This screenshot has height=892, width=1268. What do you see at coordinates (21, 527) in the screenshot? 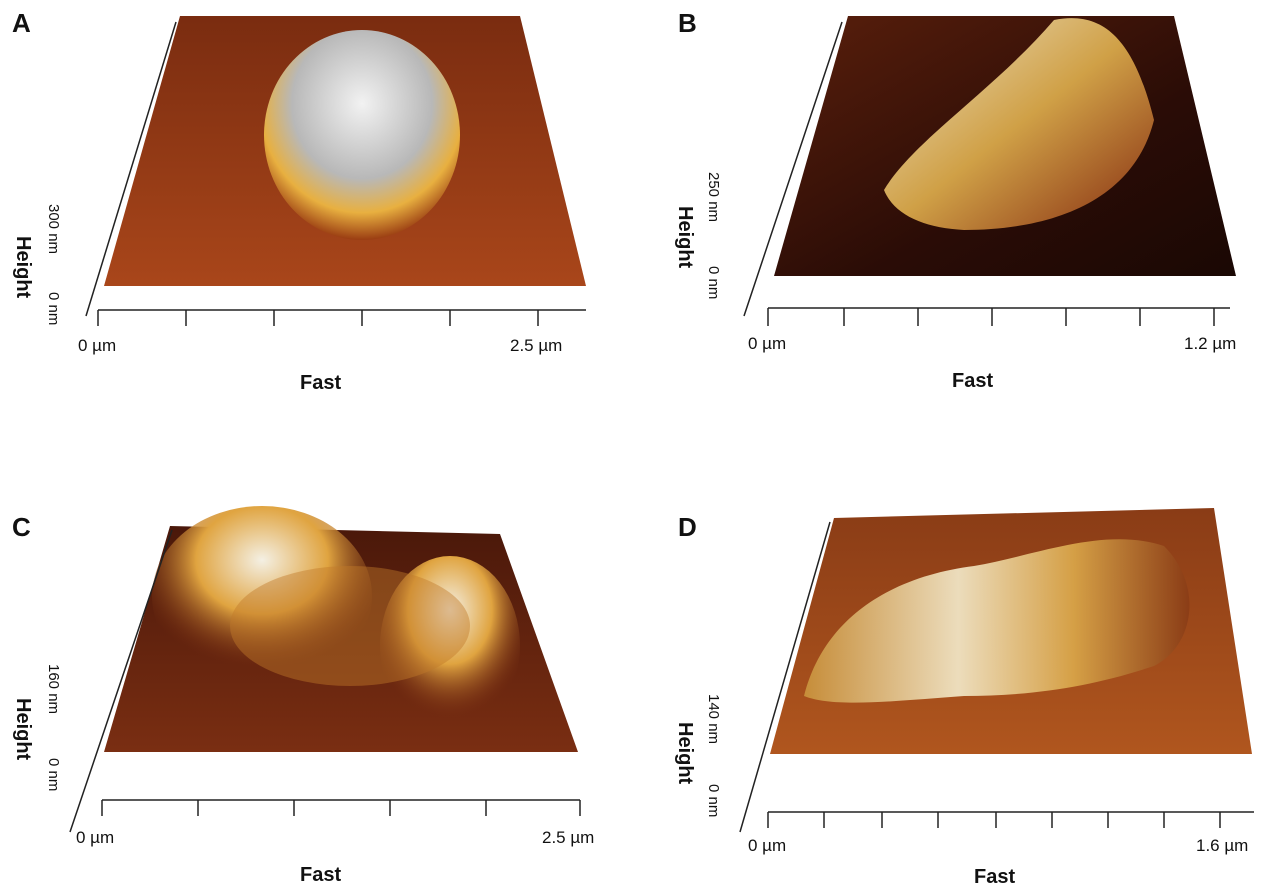
I see `panel-letter: C` at bounding box center [21, 527].